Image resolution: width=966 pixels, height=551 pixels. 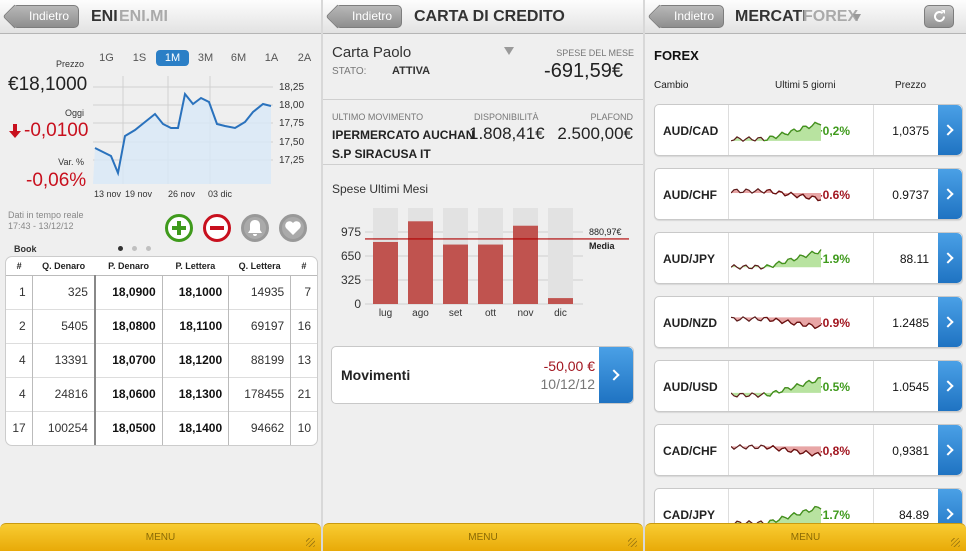 What do you see at coordinates (259, 291) in the screenshot?
I see `table-cell: 14935` at bounding box center [259, 291].